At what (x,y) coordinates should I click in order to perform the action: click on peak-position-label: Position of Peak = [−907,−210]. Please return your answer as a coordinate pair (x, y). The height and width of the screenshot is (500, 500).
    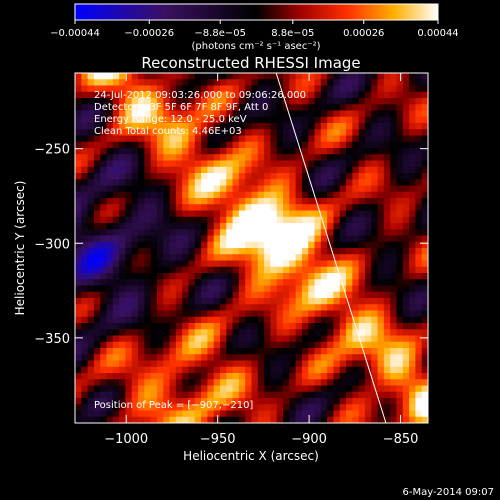
    Looking at the image, I should click on (173, 405).